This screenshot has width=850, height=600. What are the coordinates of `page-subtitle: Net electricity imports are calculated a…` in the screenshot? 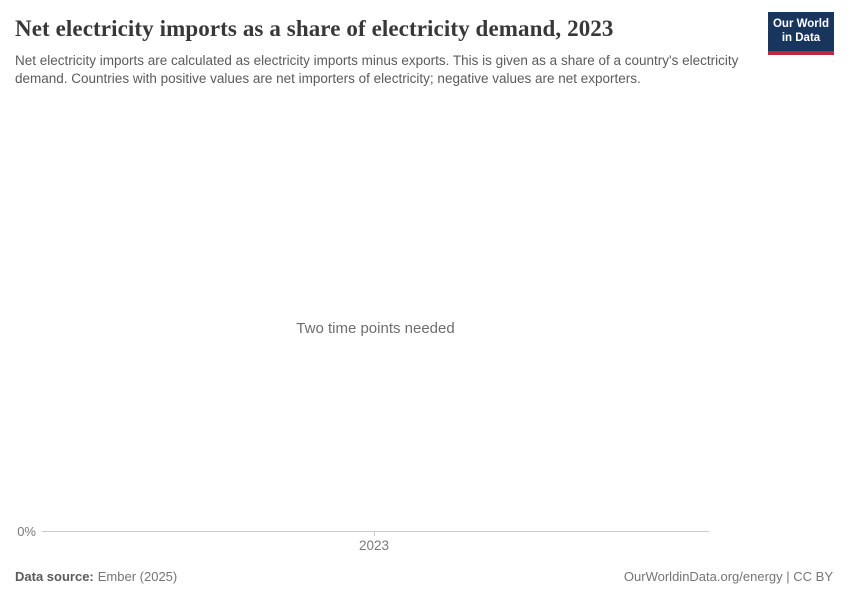 It's located at (377, 69).